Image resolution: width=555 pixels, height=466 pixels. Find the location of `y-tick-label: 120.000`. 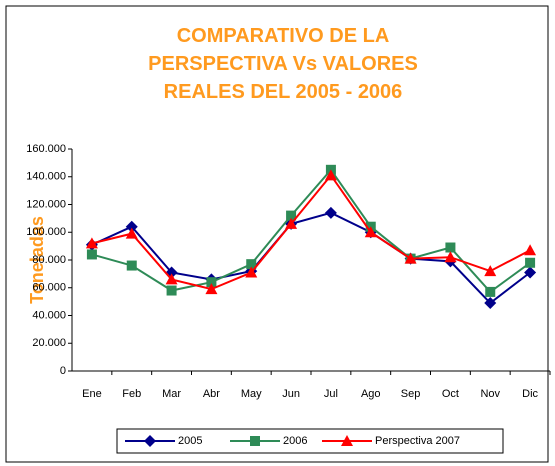

y-tick-label: 120.000 is located at coordinates (46, 204).